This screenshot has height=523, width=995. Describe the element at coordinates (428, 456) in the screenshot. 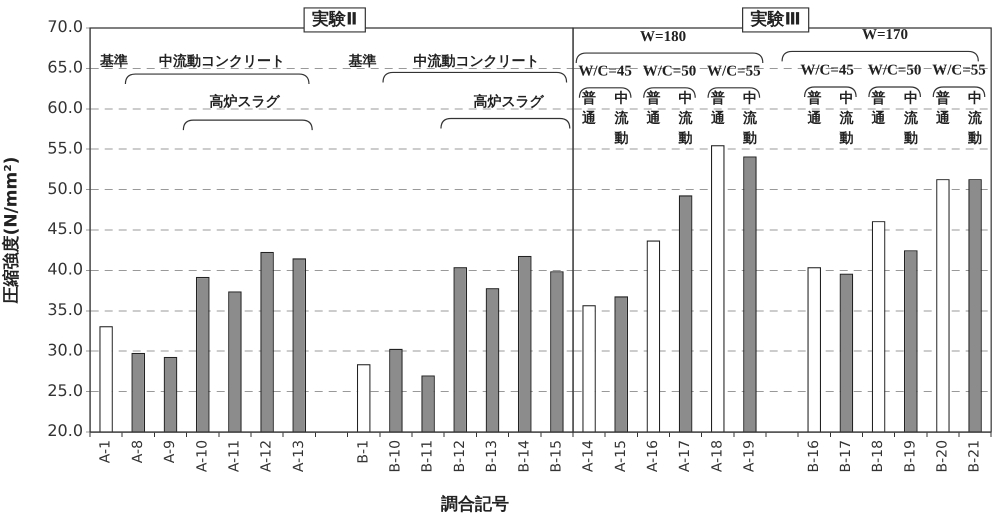

I see `x-tick-label: B-11` at that location.